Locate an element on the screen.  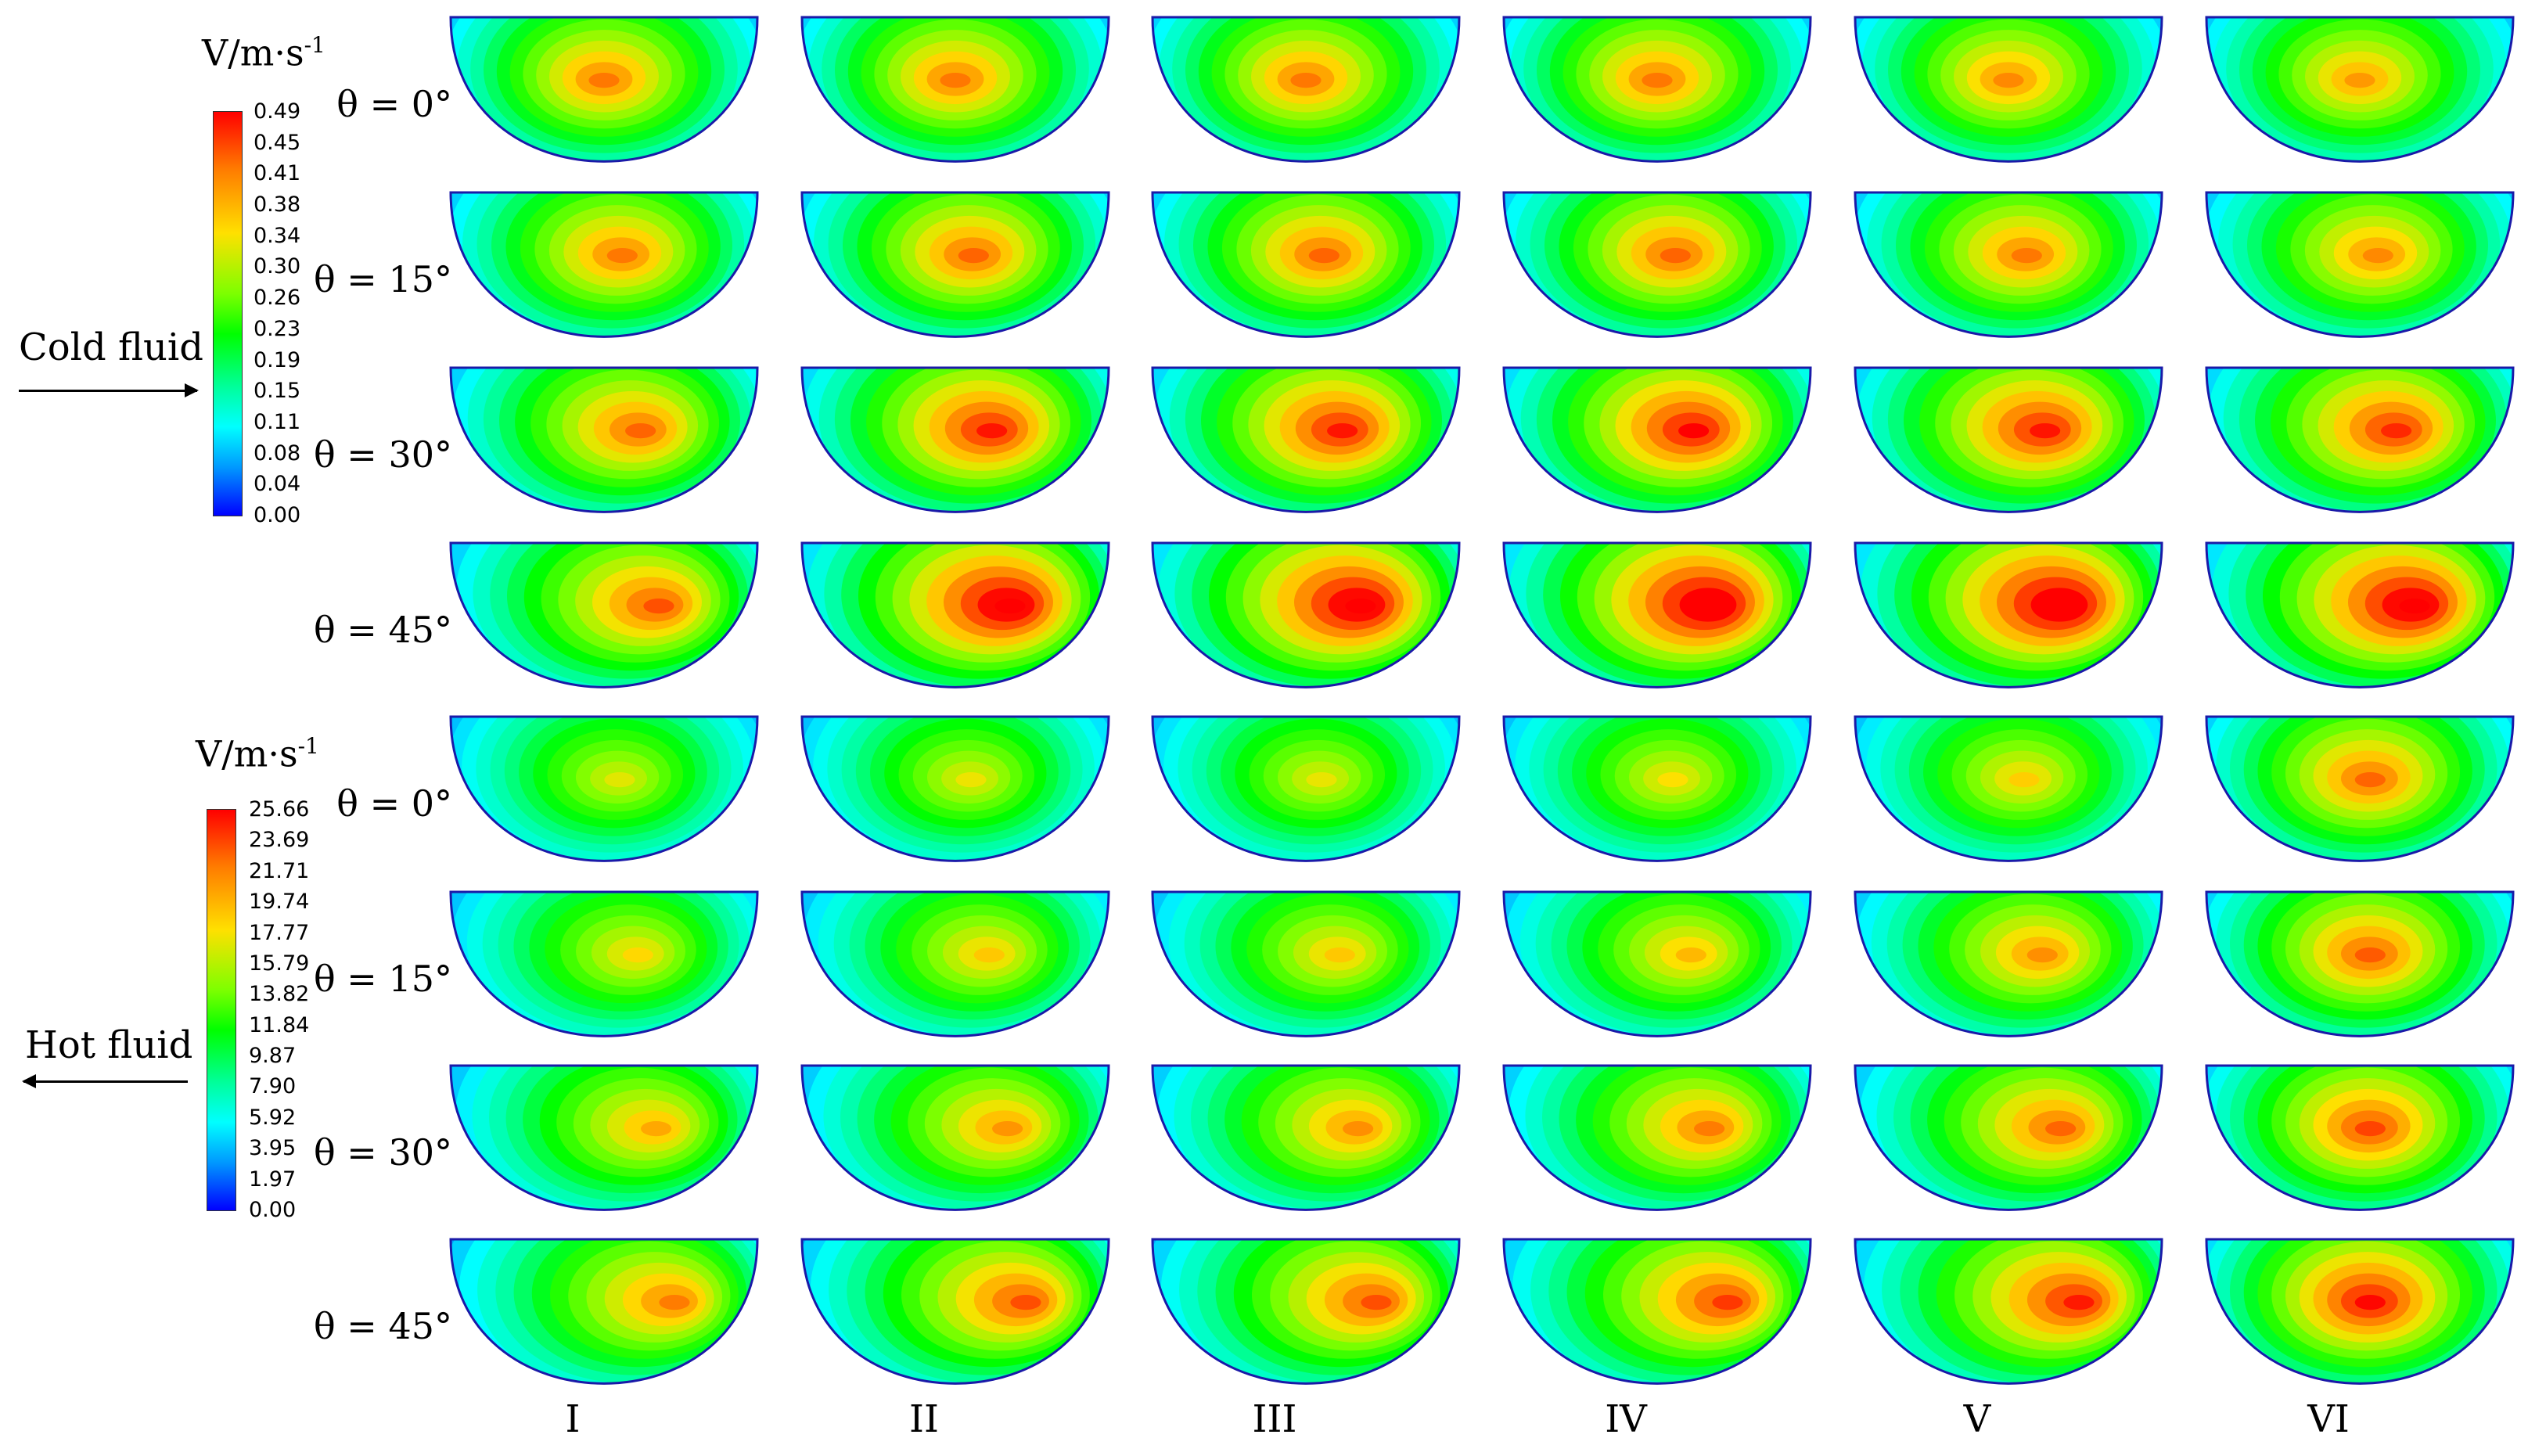
hot-colorbar is located at coordinates (222, 1010).